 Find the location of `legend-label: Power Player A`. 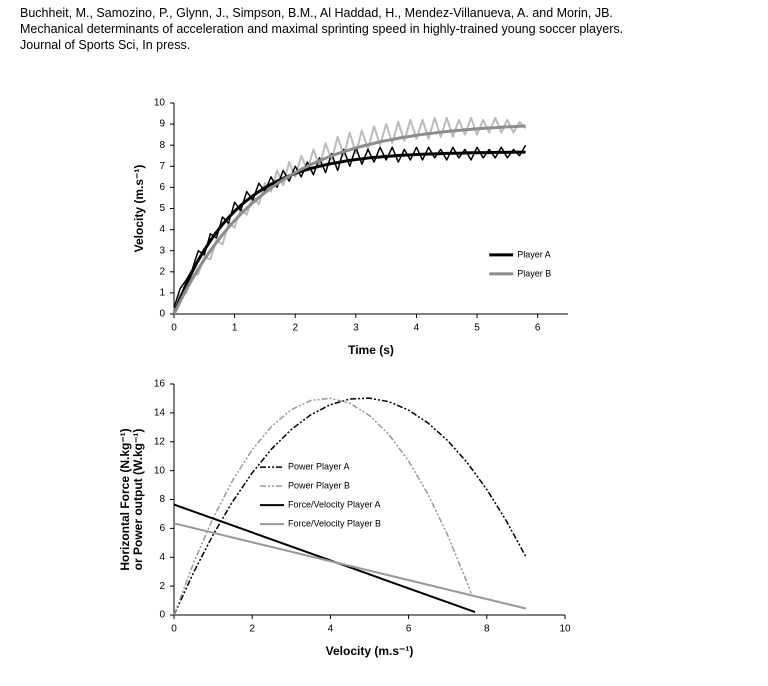

legend-label: Power Player A is located at coordinates (319, 467).